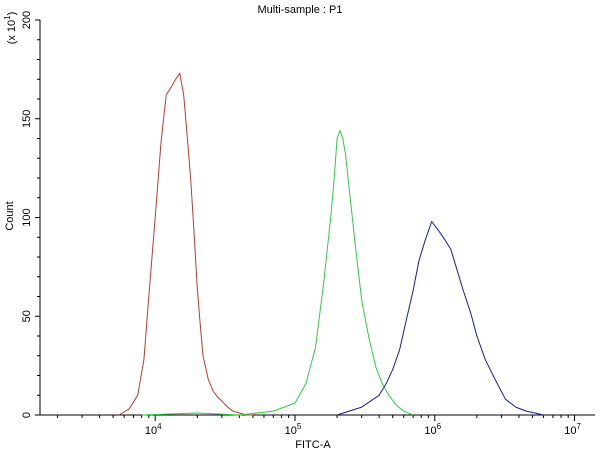 This screenshot has height=451, width=600. I want to click on y-tick-label: 200, so click(27, 20).